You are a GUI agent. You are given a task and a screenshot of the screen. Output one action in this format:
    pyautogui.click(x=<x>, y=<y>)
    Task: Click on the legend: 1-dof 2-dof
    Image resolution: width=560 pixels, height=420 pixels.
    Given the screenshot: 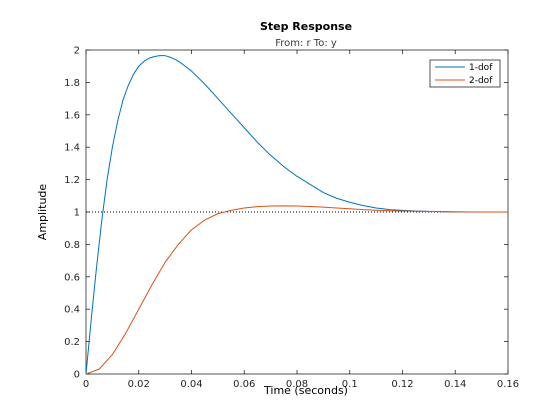 What is the action you would take?
    pyautogui.click(x=465, y=73)
    